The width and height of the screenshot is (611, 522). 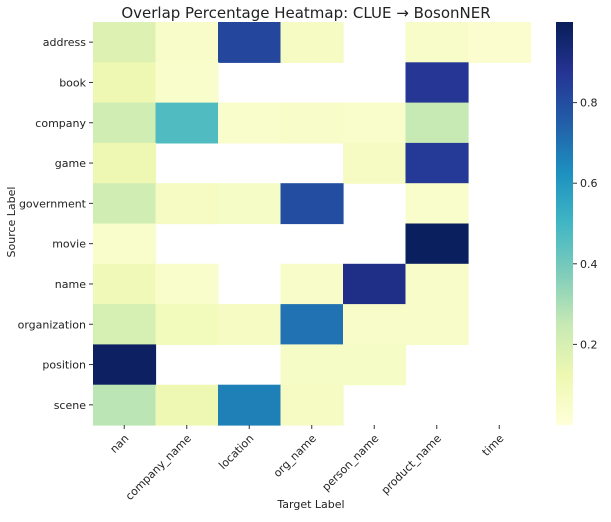 What do you see at coordinates (437, 83) in the screenshot?
I see `heatmap-cell-book-product_name` at bounding box center [437, 83].